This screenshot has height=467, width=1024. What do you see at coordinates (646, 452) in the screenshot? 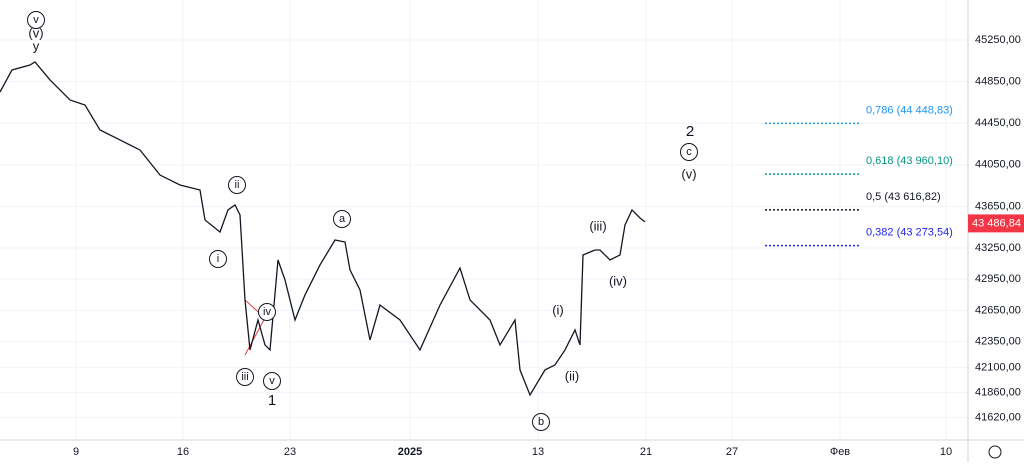
I see `x-tick-label: 21` at bounding box center [646, 452].